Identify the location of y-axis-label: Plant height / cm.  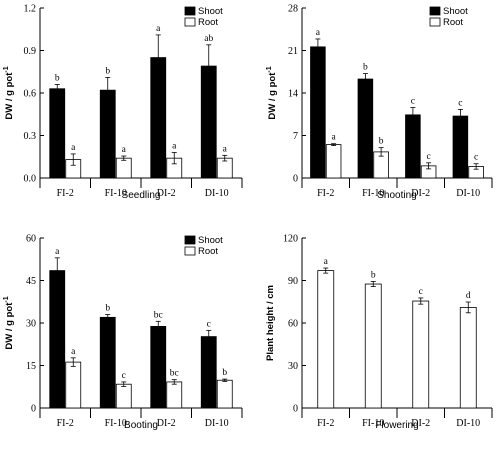
(270, 323).